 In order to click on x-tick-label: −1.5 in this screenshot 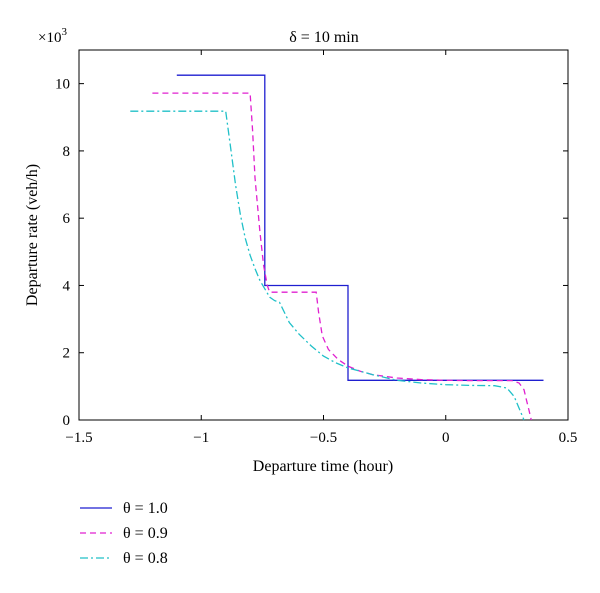, I will do `click(78, 438)`.